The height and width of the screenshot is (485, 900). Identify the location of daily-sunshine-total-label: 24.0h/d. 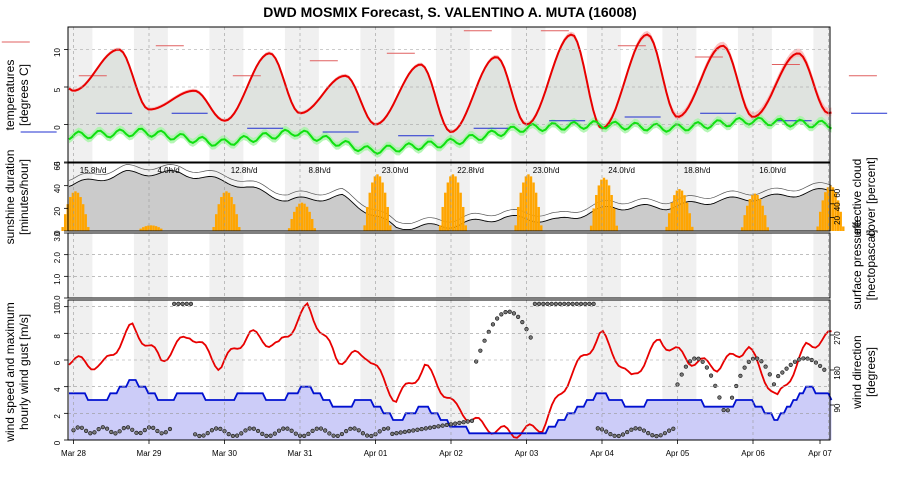
(621, 170).